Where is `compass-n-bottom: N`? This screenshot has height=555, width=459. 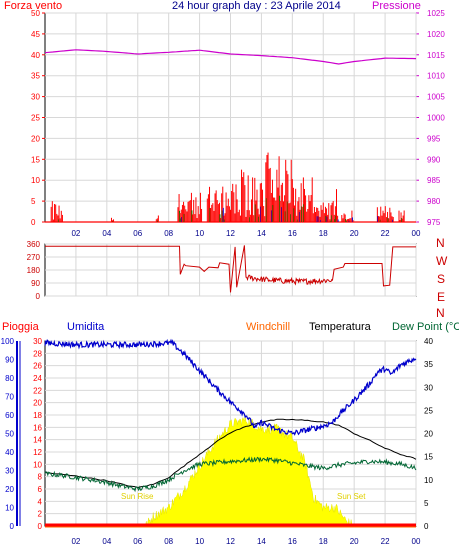
compass-n-bottom: N is located at coordinates (440, 313).